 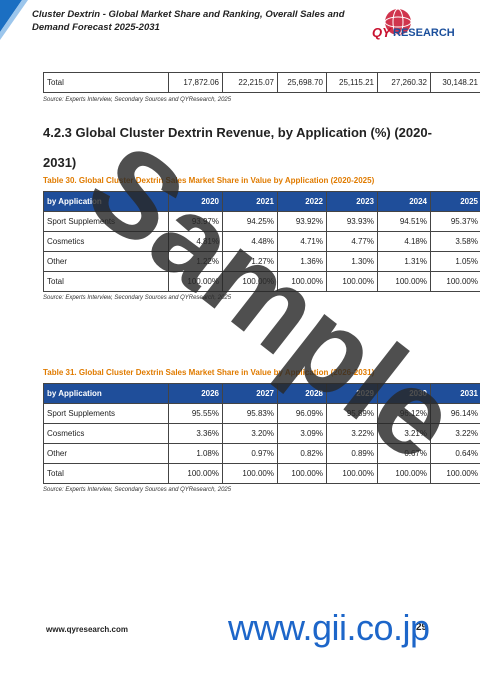 I want to click on page-number: 29, so click(x=422, y=627).